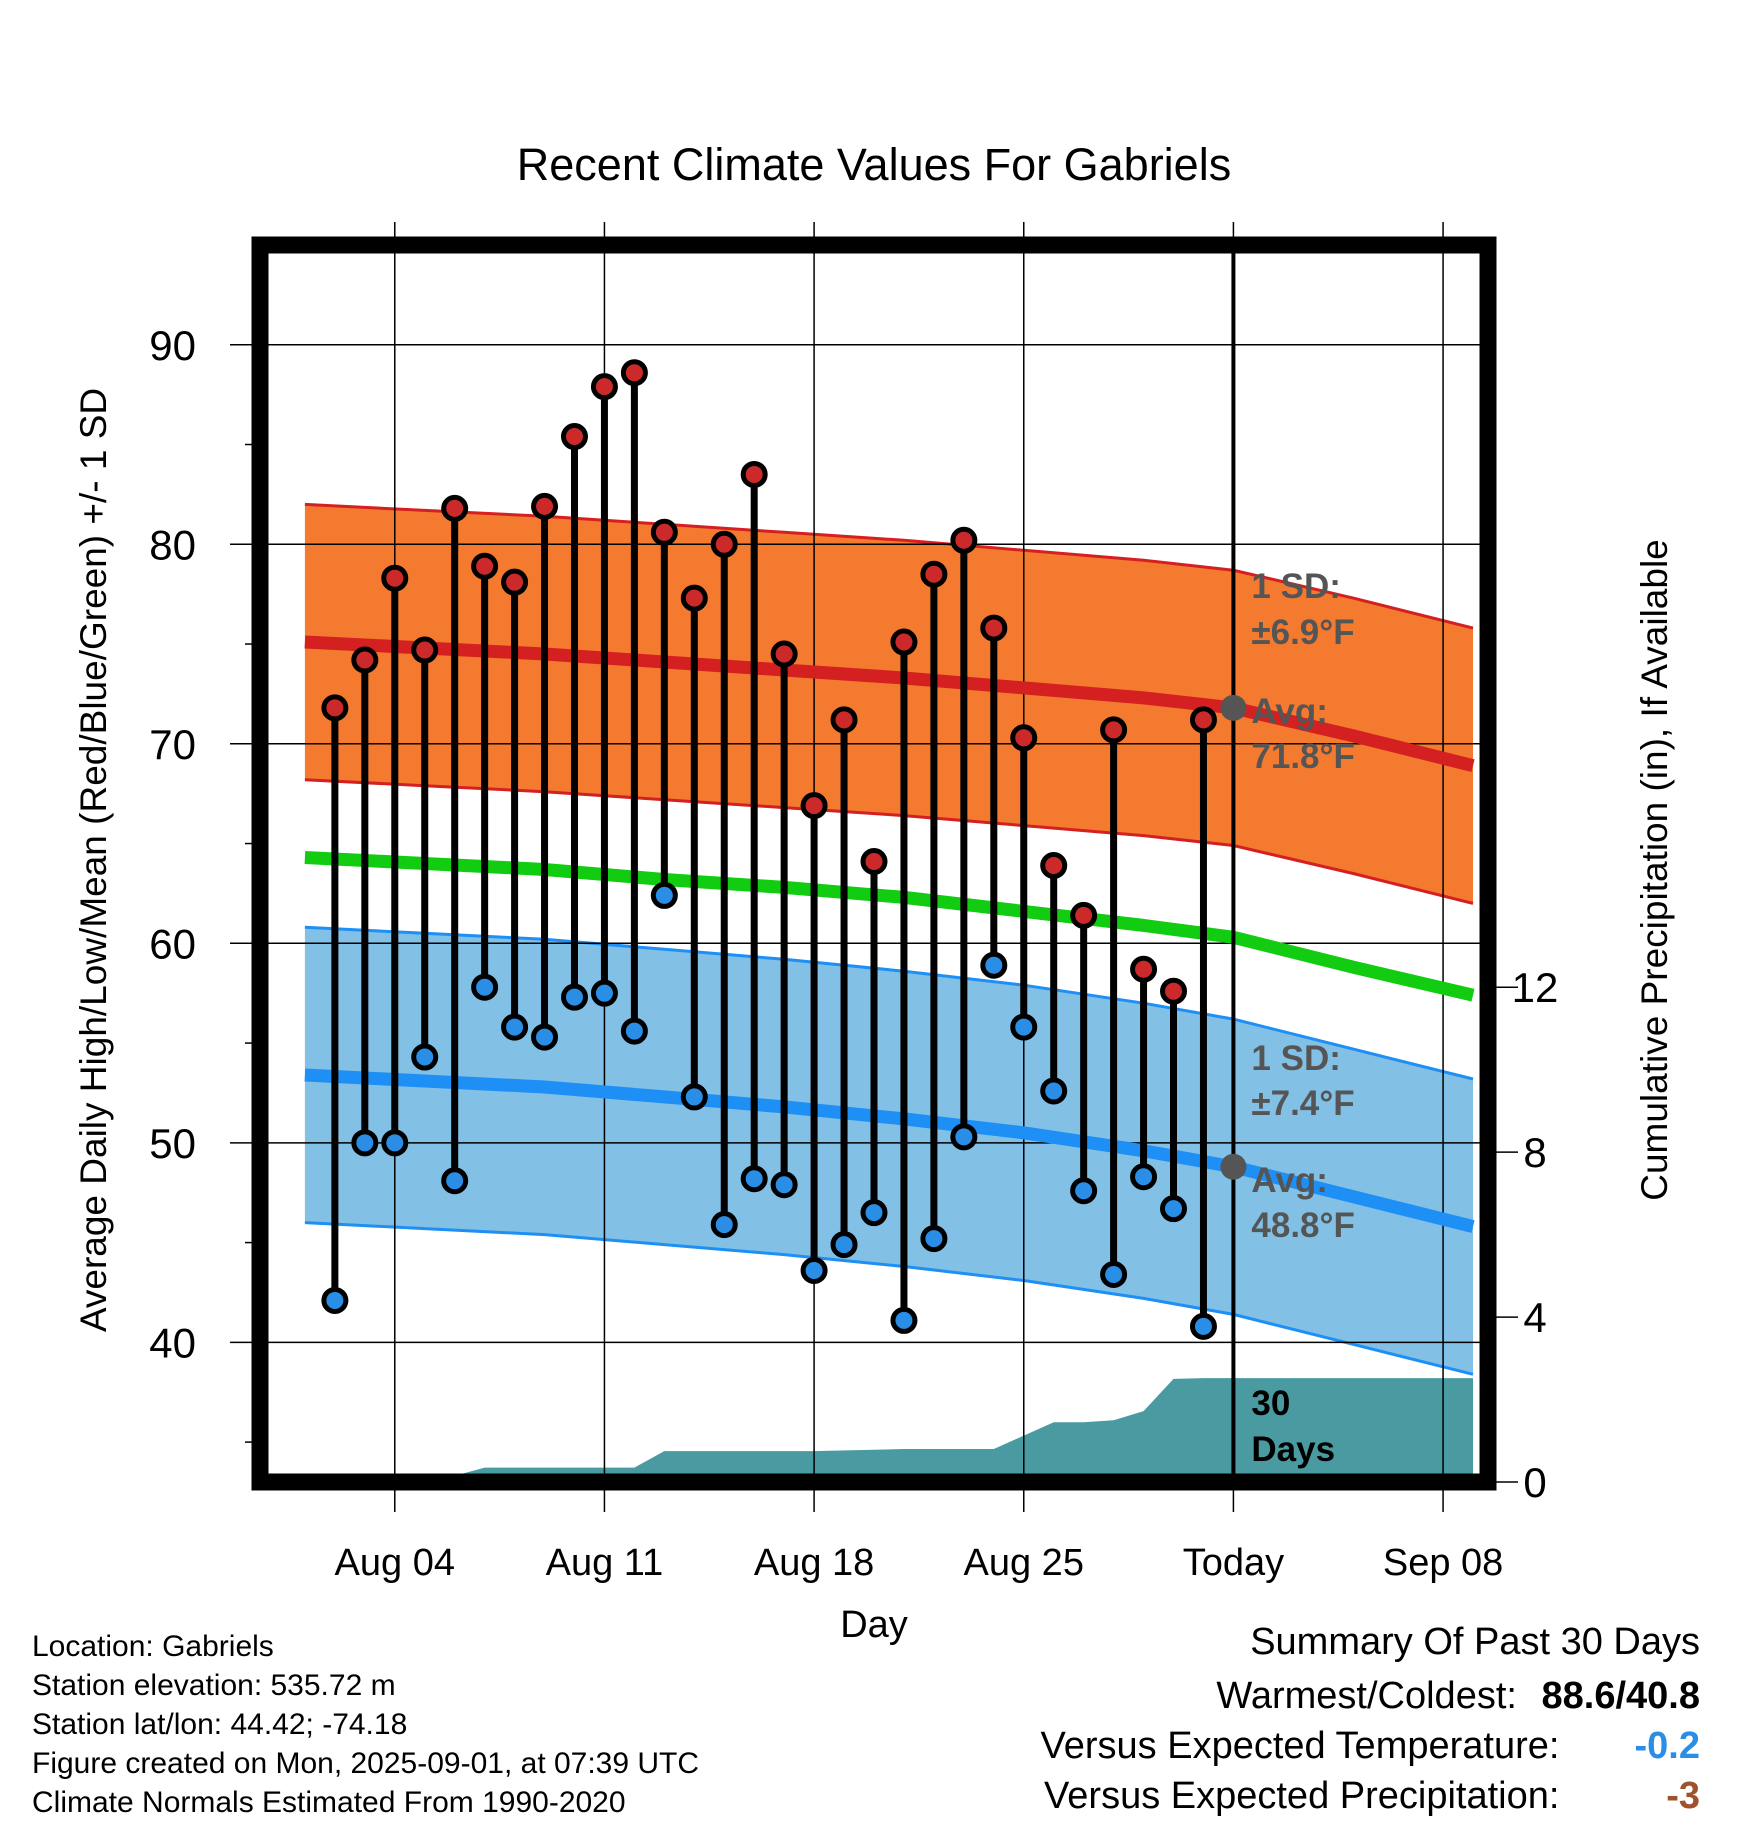  What do you see at coordinates (172, 1342) in the screenshot?
I see `y-tick-label: 40` at bounding box center [172, 1342].